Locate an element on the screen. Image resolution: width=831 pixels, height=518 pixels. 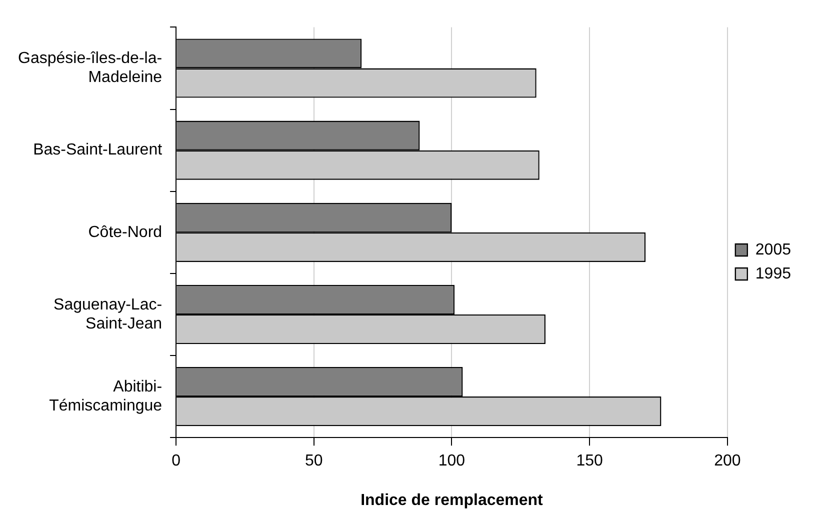
x-tick-label: 50 is located at coordinates (313, 461).